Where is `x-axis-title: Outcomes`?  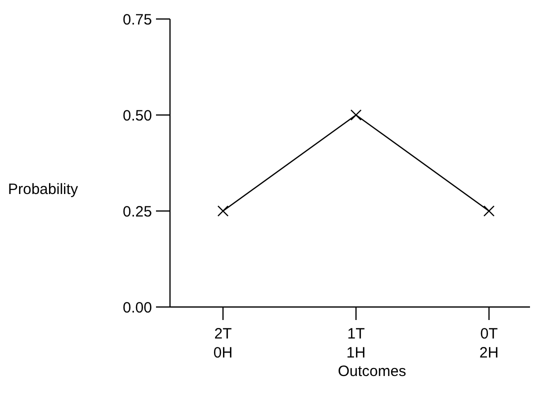 x-axis-title: Outcomes is located at coordinates (372, 371).